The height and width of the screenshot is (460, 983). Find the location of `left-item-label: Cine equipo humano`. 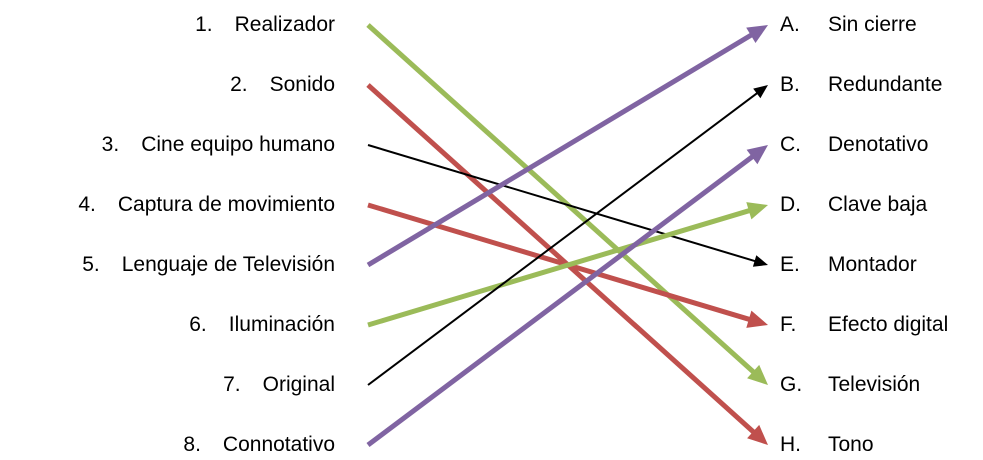

left-item-label: Cine equipo humano is located at coordinates (238, 144).